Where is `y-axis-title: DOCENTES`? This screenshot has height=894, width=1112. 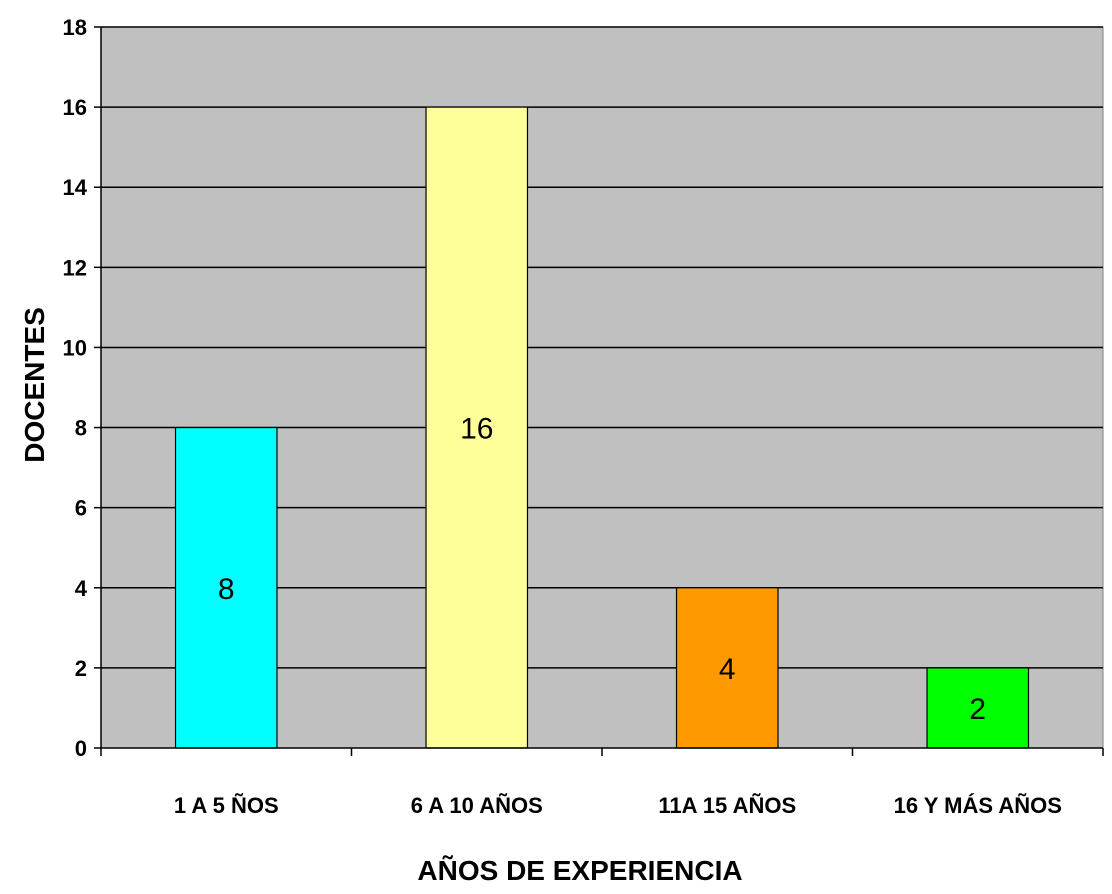 y-axis-title: DOCENTES is located at coordinates (34, 385).